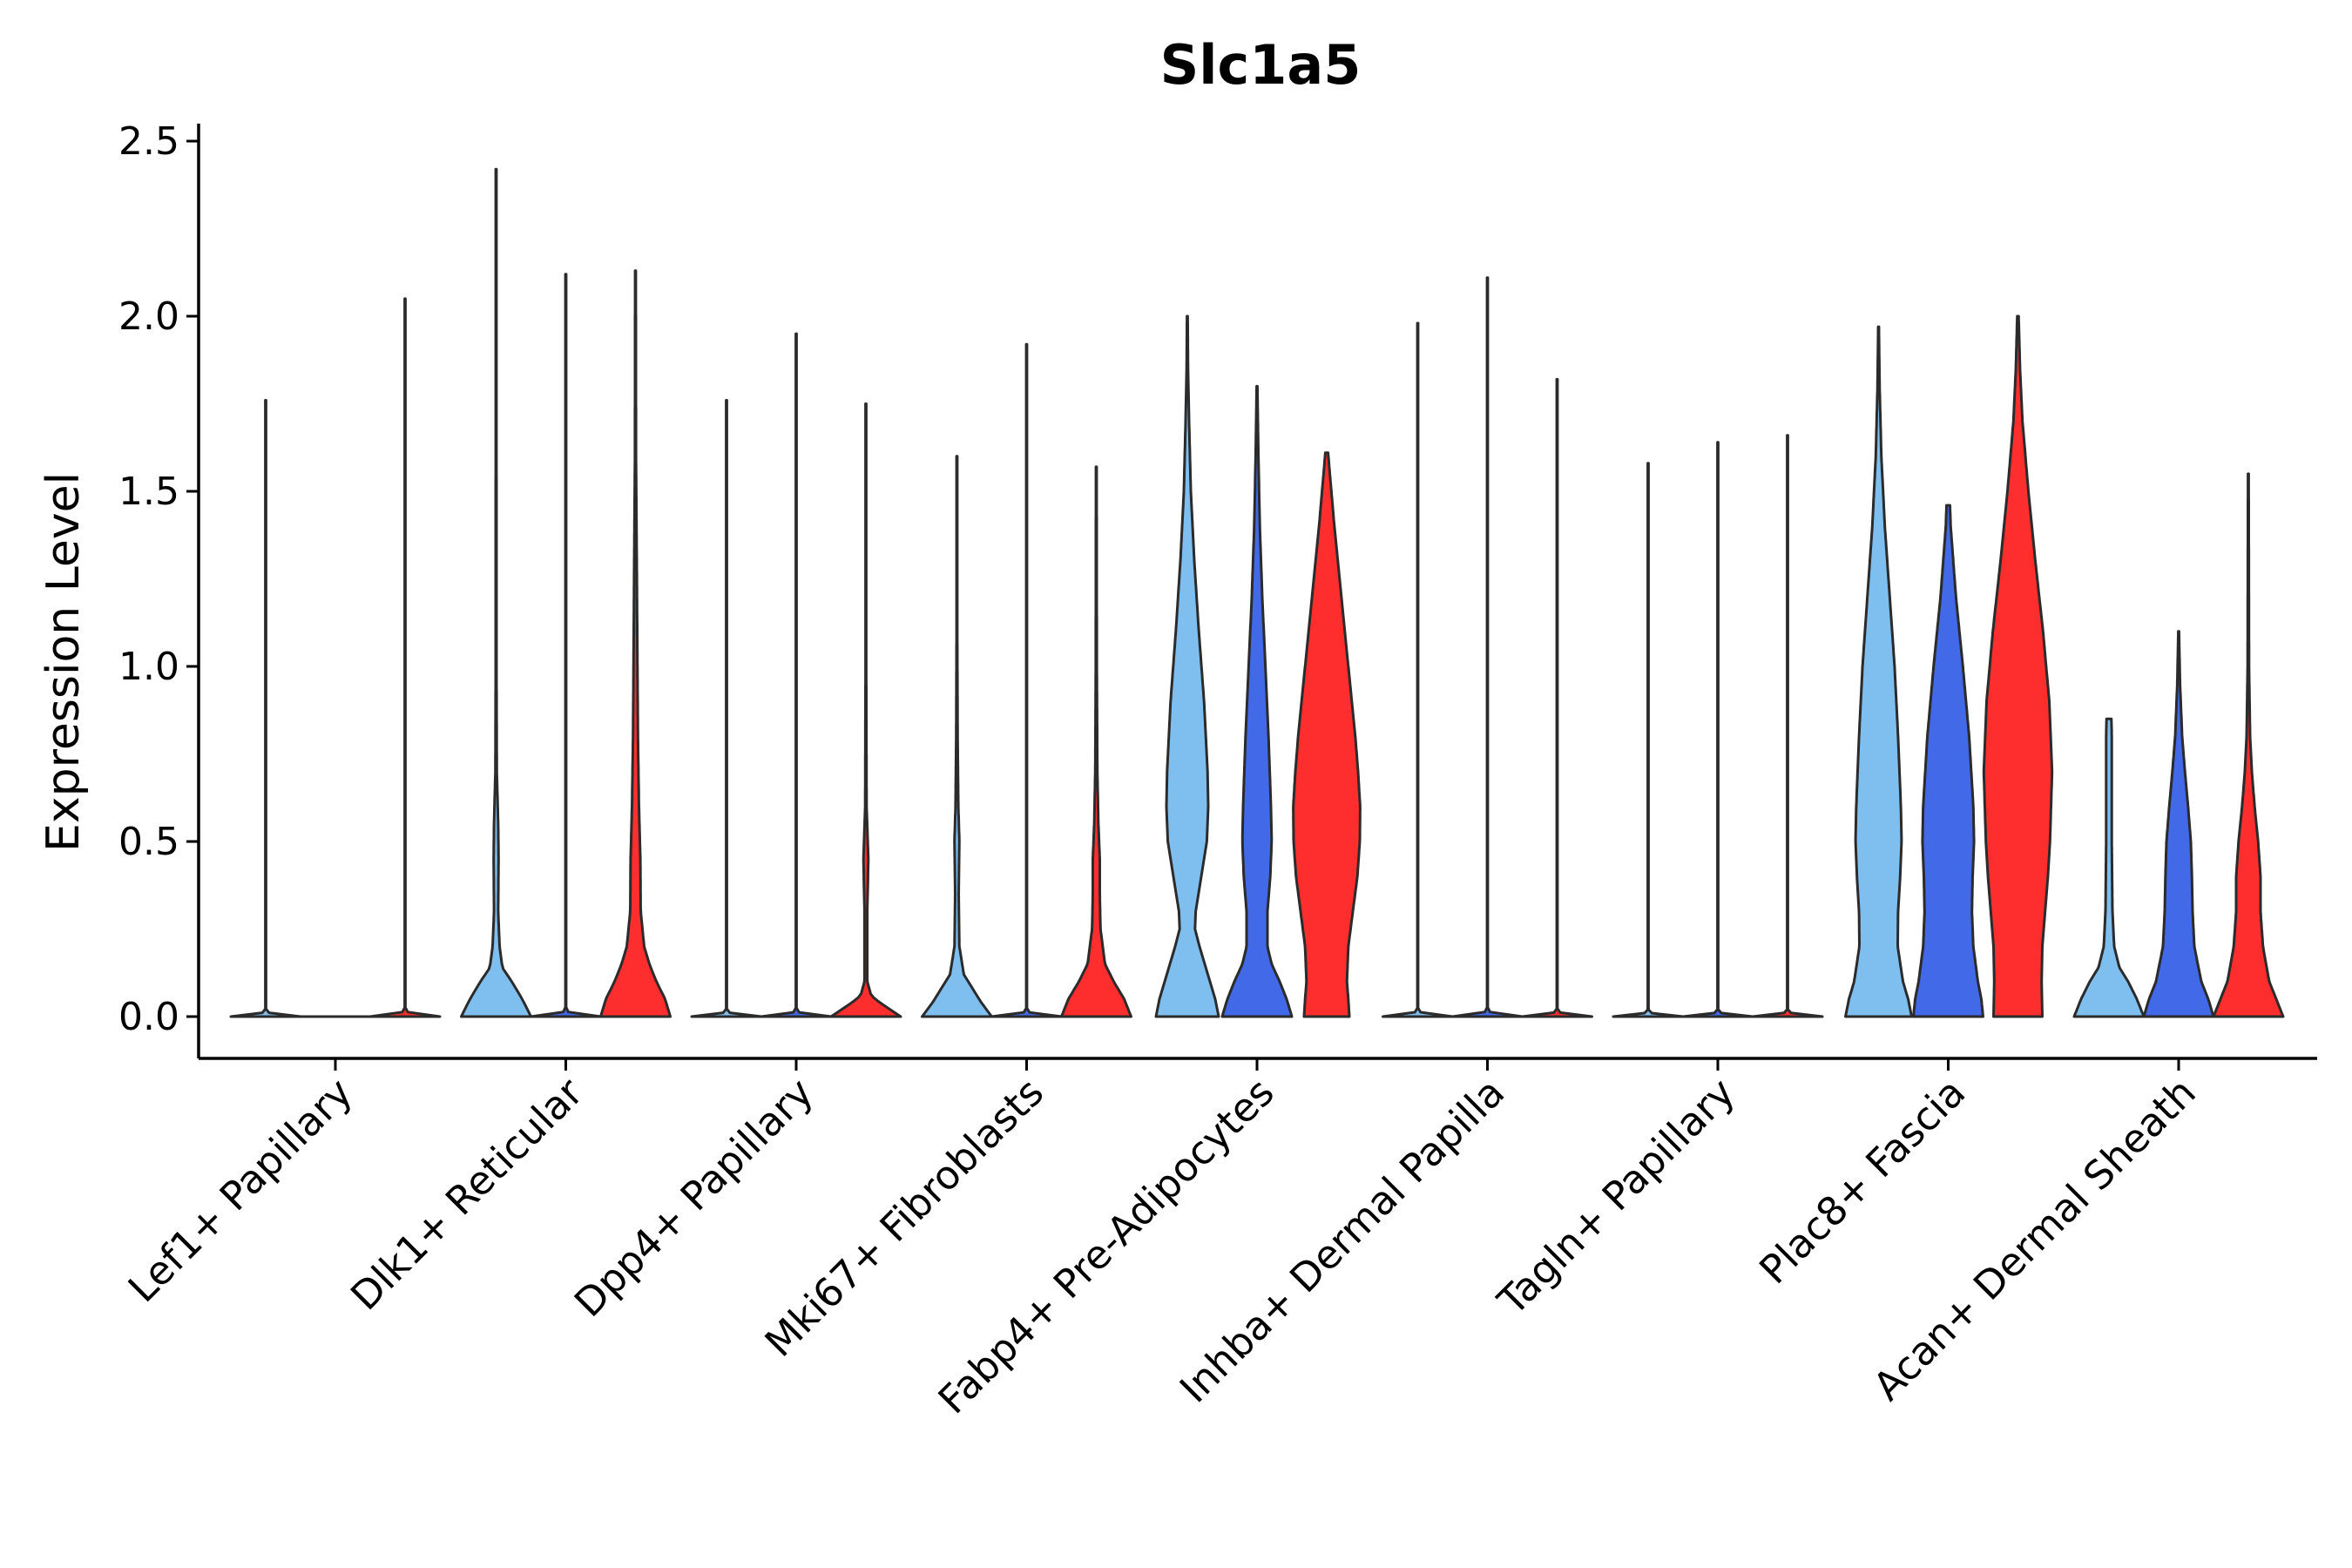 The image size is (2352, 1568). What do you see at coordinates (693, 1197) in the screenshot?
I see `x-category-label: Dpp4+ Papillary` at bounding box center [693, 1197].